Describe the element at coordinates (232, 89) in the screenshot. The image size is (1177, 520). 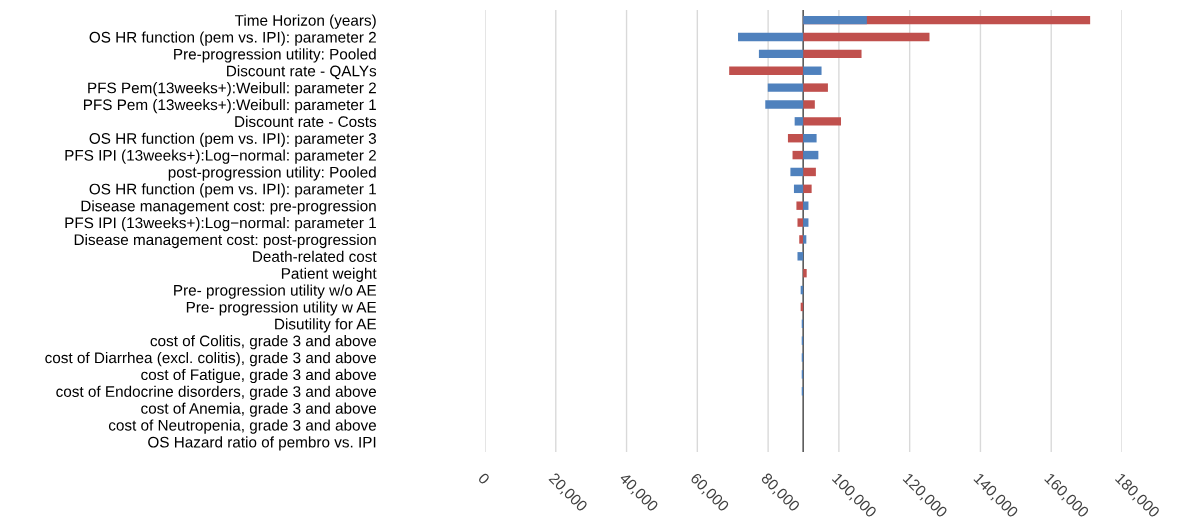
I see `y-tick-label: PFS Pem(13weeks+):Weibull: parameter 2` at that location.